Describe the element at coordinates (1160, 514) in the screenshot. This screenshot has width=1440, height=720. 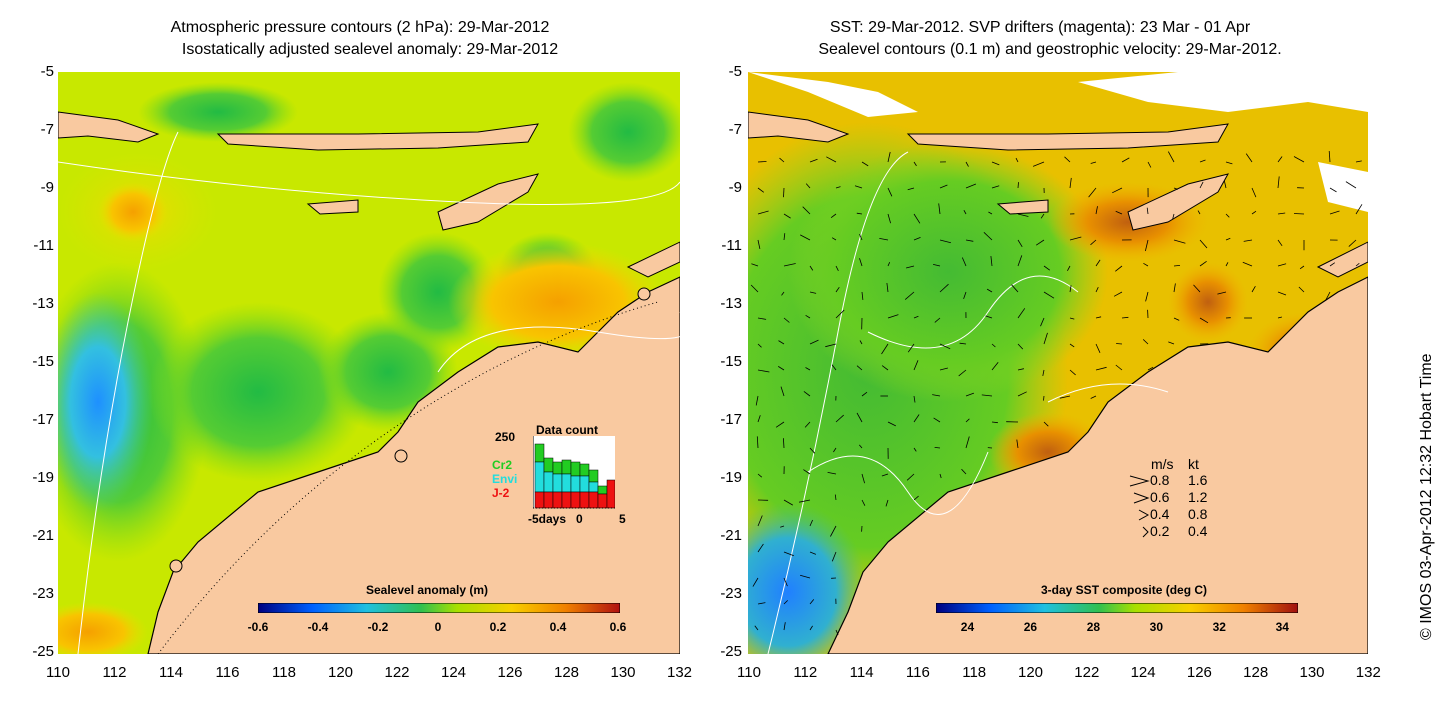
I see `vel-ms-2: 0.4` at that location.